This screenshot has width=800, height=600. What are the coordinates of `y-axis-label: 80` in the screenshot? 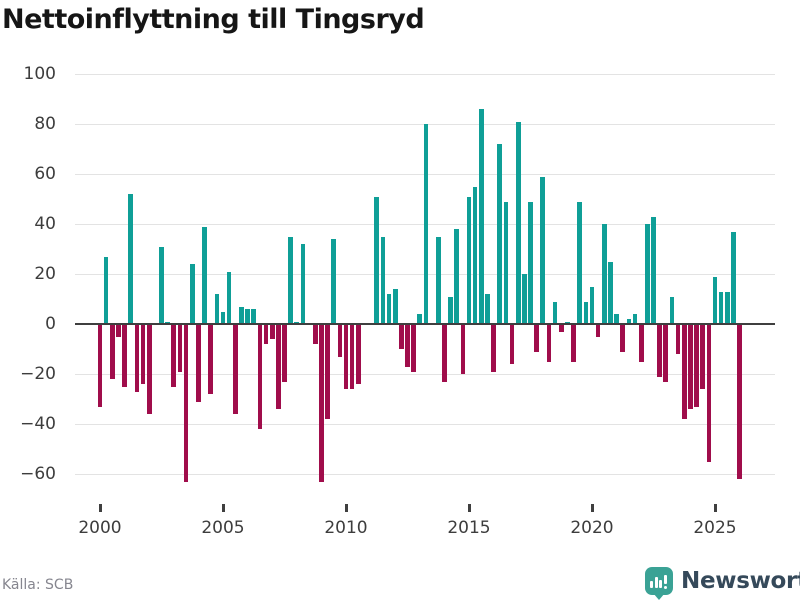 It's located at (45, 124).